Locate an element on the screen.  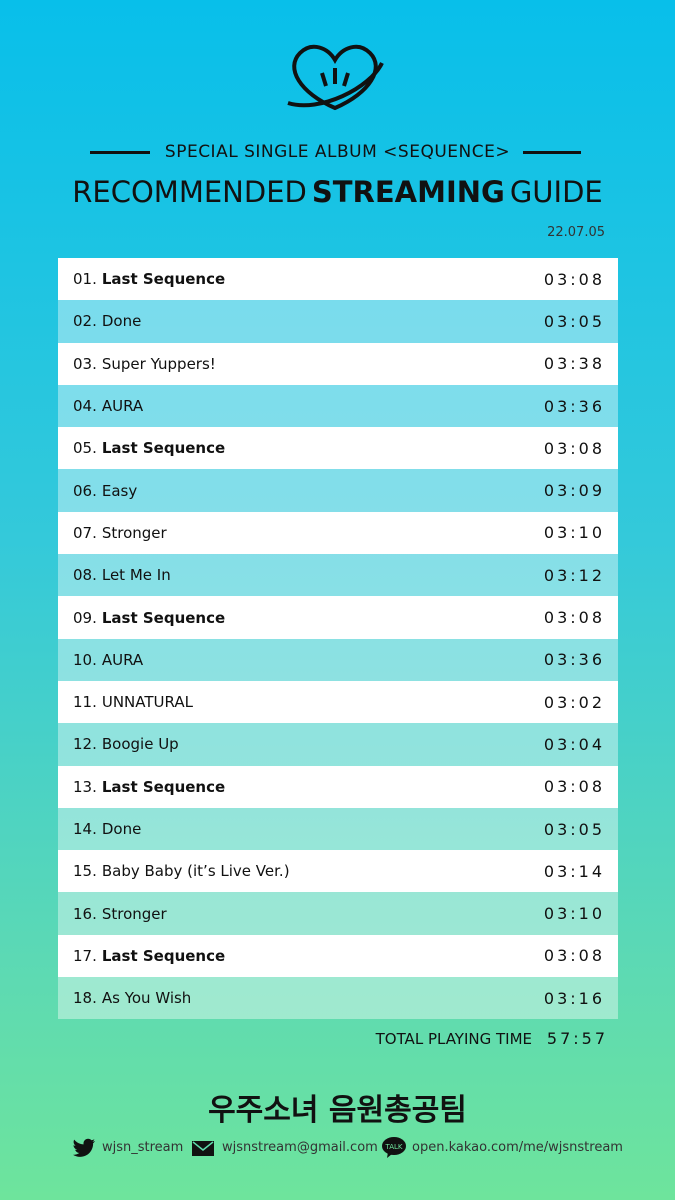
track-row: 13. Last Sequence 03:08 is located at coordinates (338, 786).